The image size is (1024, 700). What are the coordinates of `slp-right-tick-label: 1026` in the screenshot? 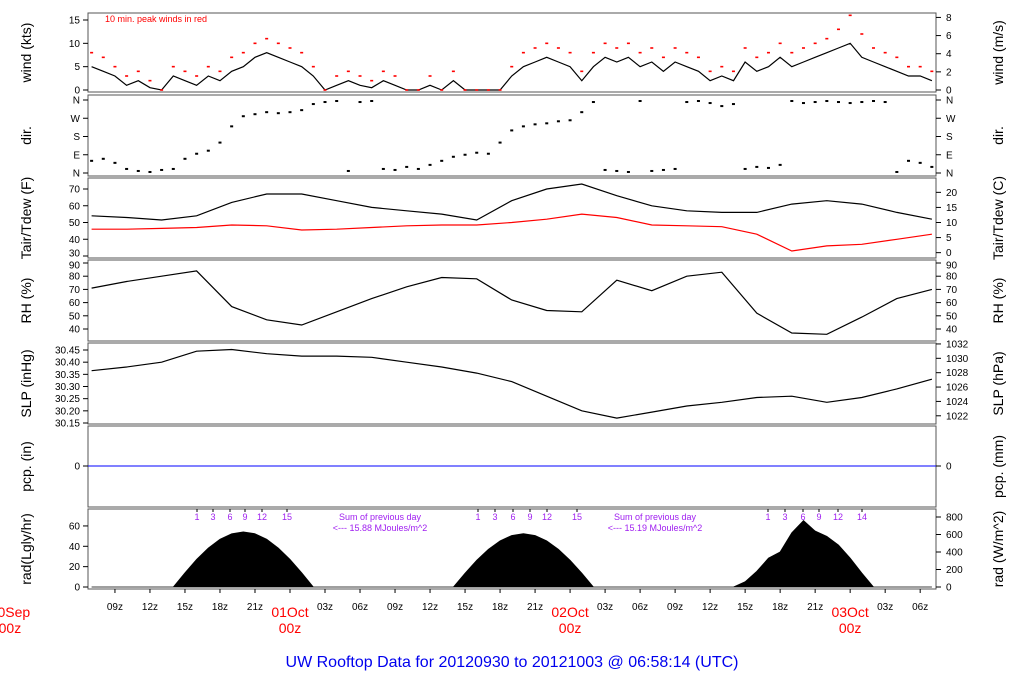 It's located at (957, 388).